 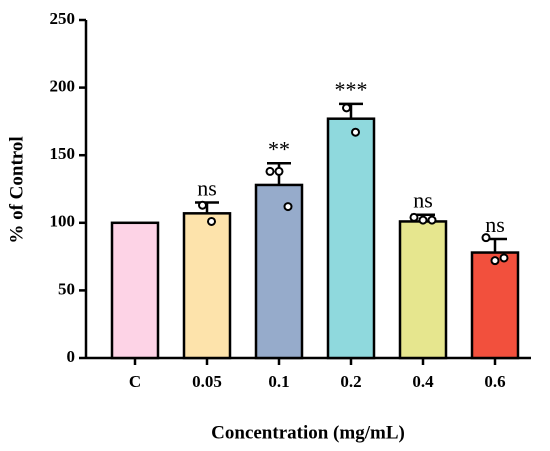 What do you see at coordinates (16, 189) in the screenshot?
I see `y-axis-title: % of Control` at bounding box center [16, 189].